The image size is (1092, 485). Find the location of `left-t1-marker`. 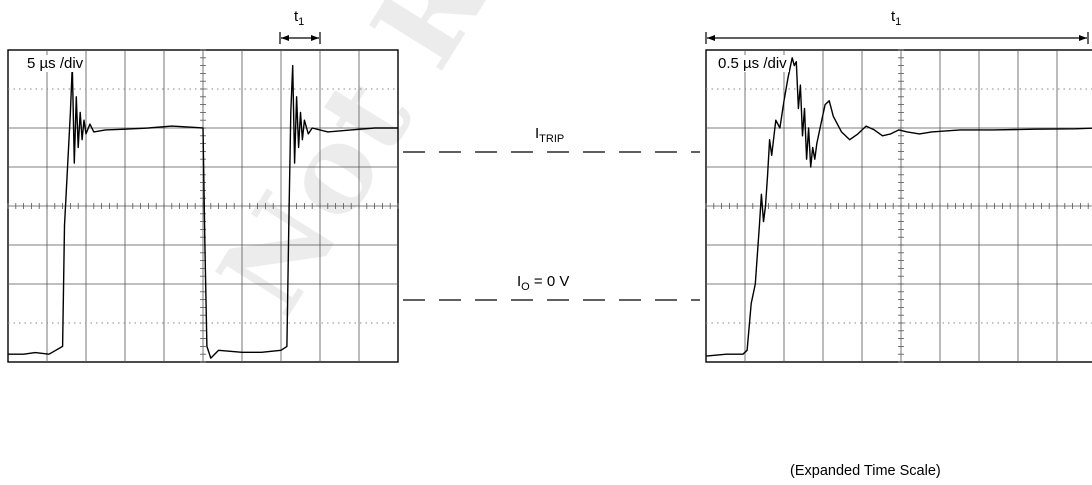

left-t1-marker is located at coordinates (300, 38).